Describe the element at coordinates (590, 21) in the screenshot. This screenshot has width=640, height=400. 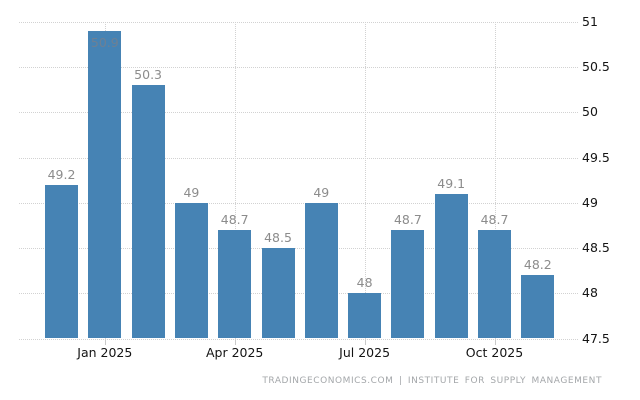
I see `y-axis-tick-label: 51` at that location.